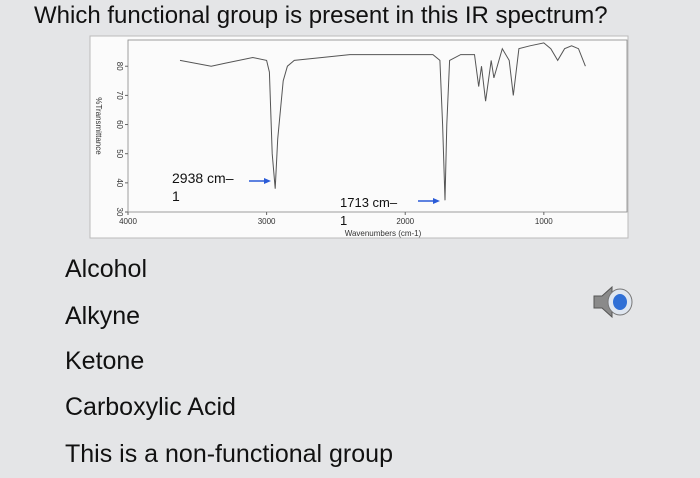 This screenshot has height=478, width=700. I want to click on option: Ketone, so click(105, 361).